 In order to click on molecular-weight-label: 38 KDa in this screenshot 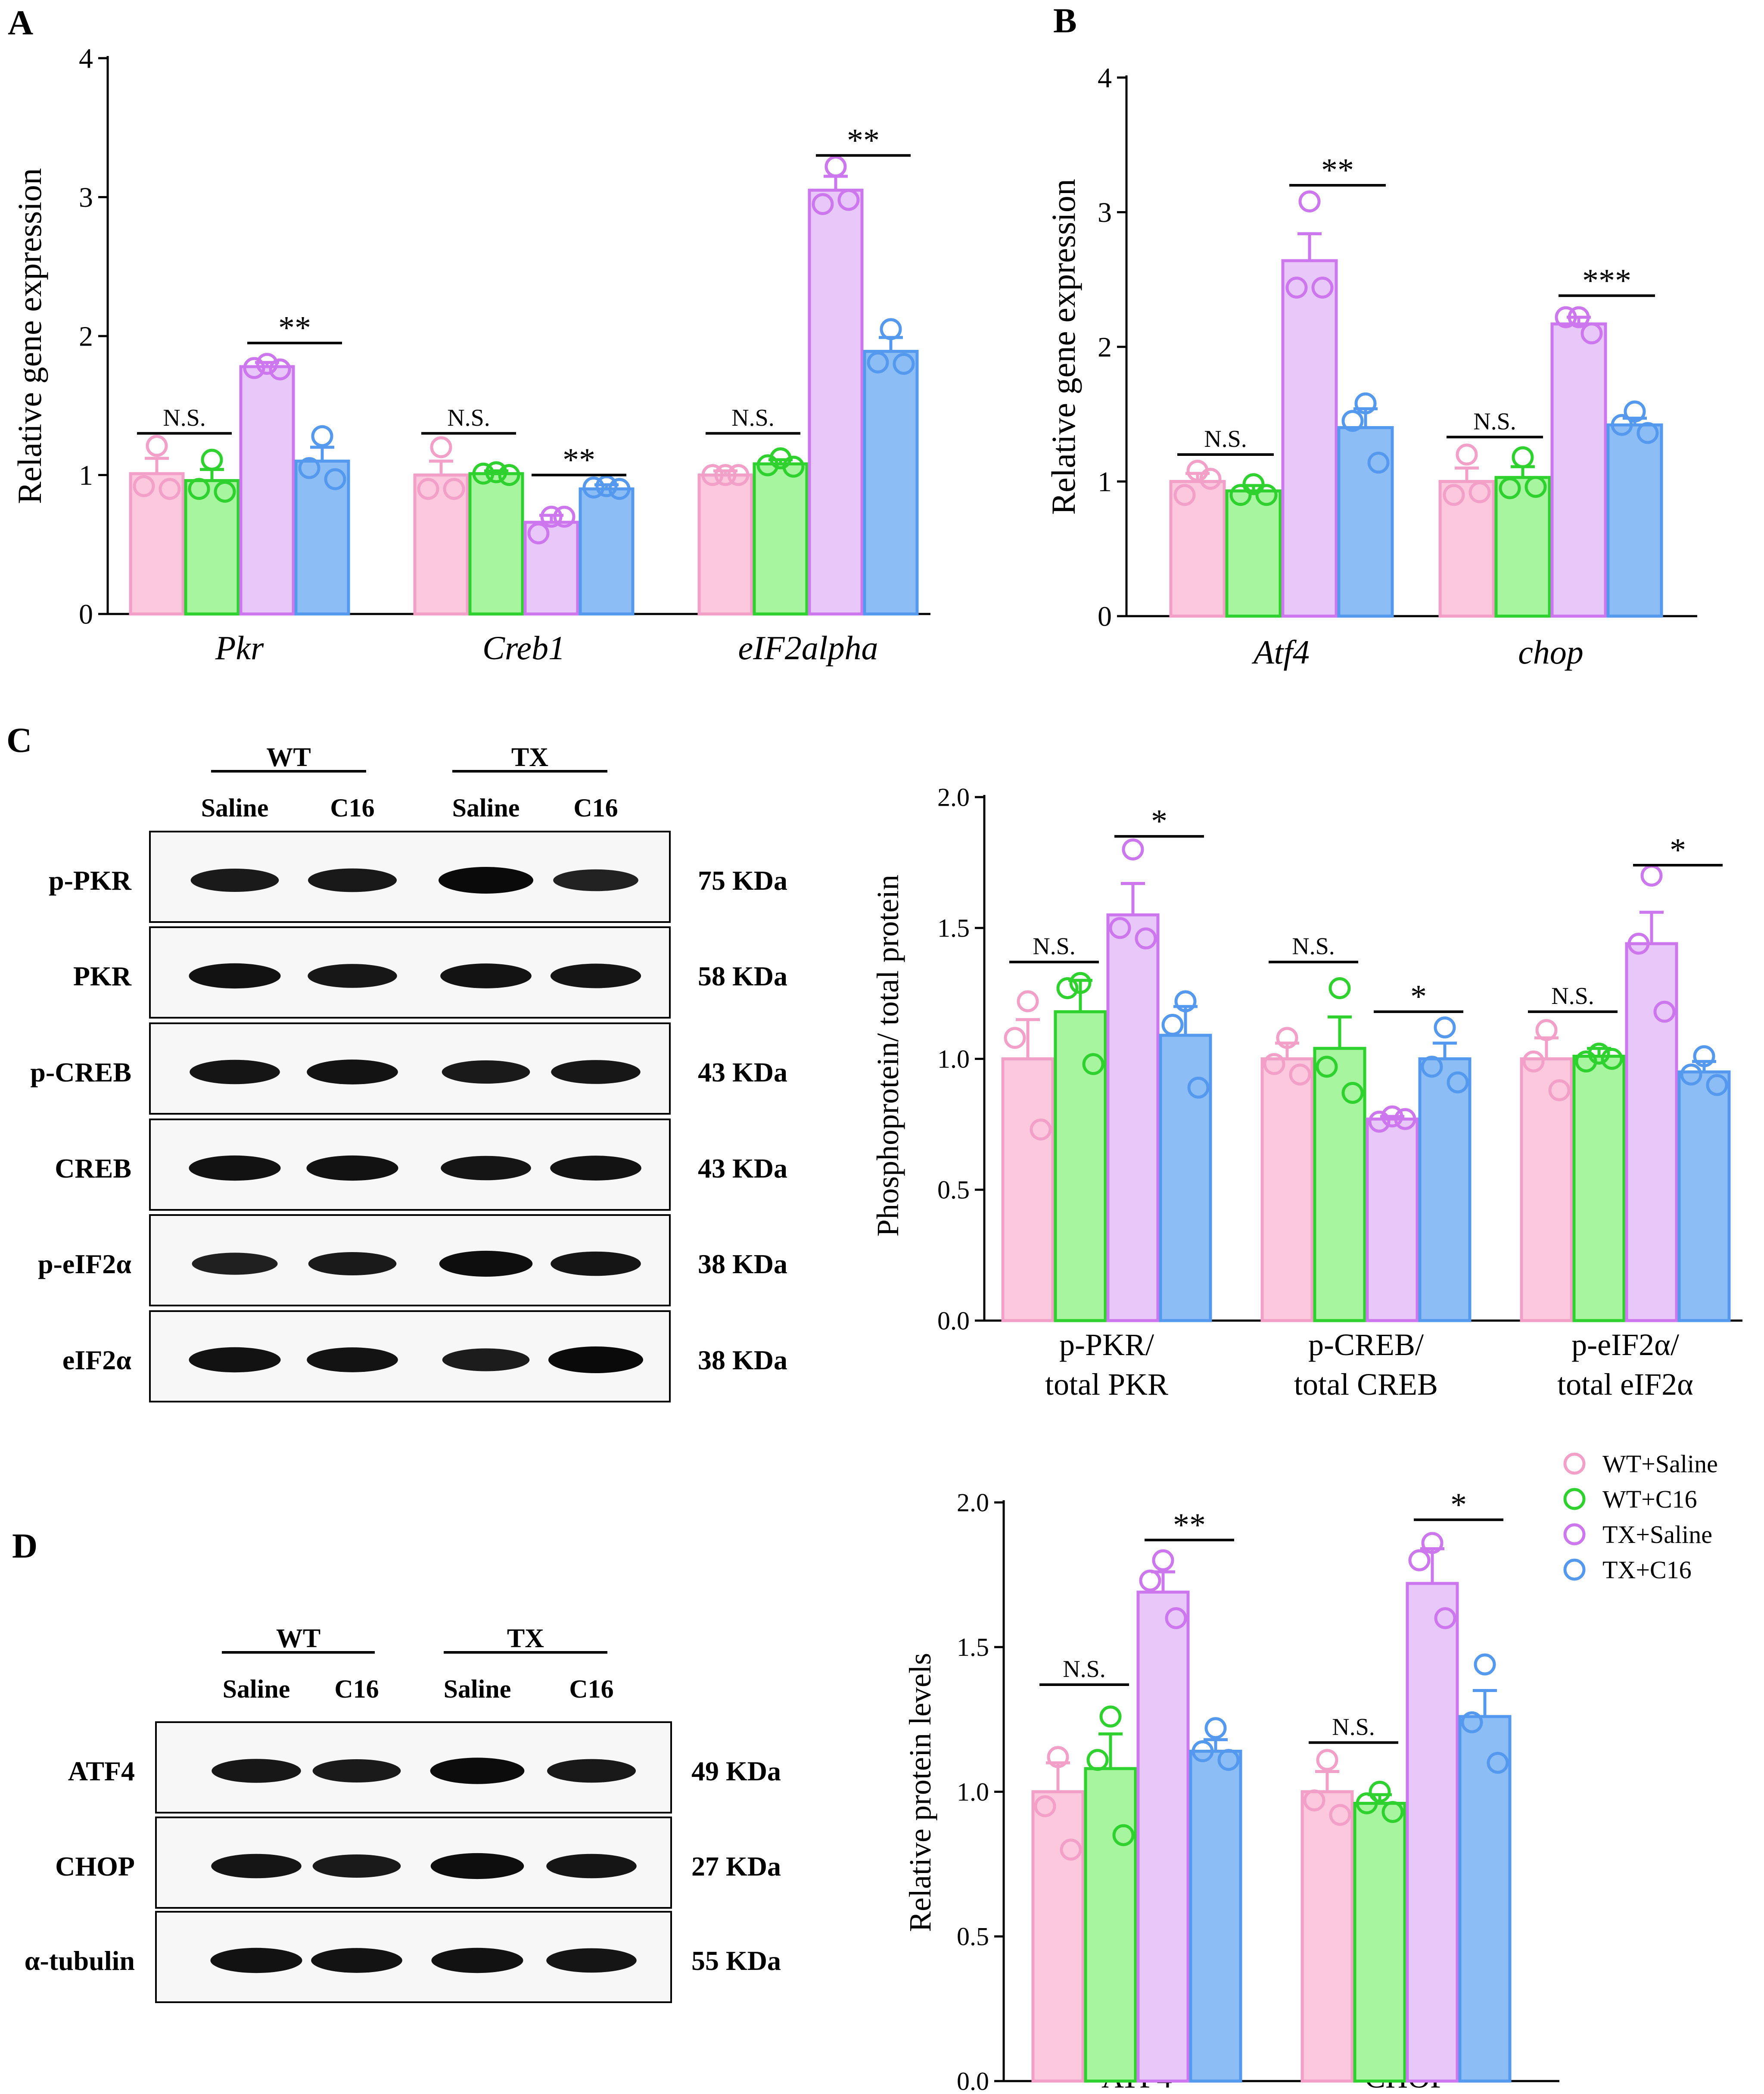, I will do `click(743, 1360)`.